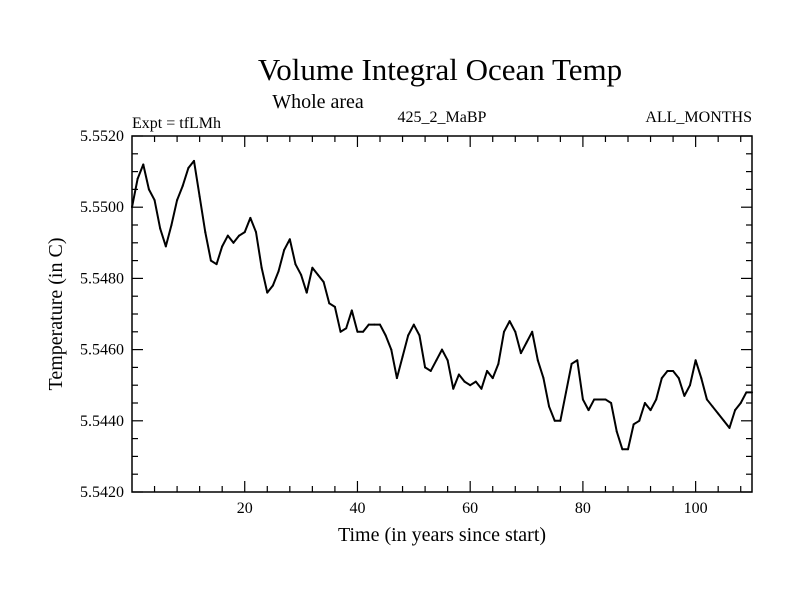  What do you see at coordinates (696, 508) in the screenshot?
I see `x-tick-label: 100` at bounding box center [696, 508].